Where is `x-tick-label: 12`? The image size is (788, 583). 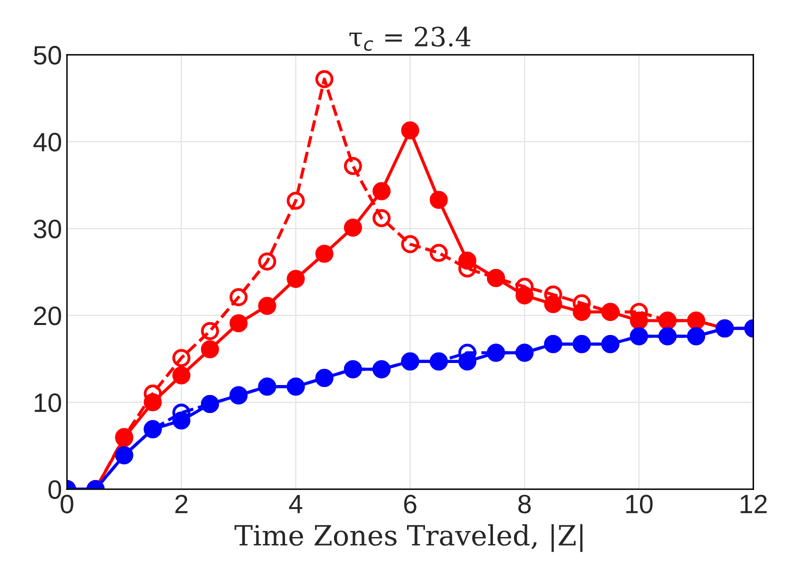
x-tick-label: 12 is located at coordinates (753, 504).